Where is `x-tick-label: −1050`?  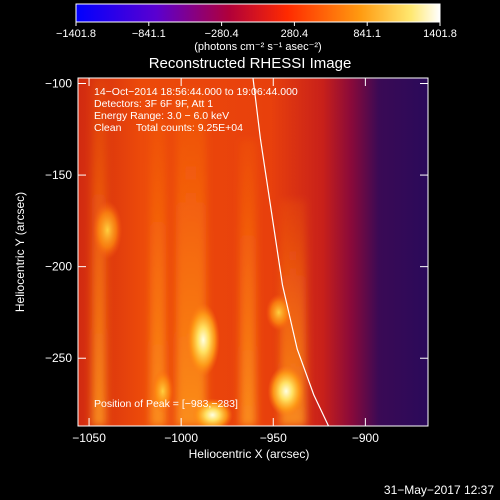 x-tick-label: −1050 is located at coordinates (89, 438).